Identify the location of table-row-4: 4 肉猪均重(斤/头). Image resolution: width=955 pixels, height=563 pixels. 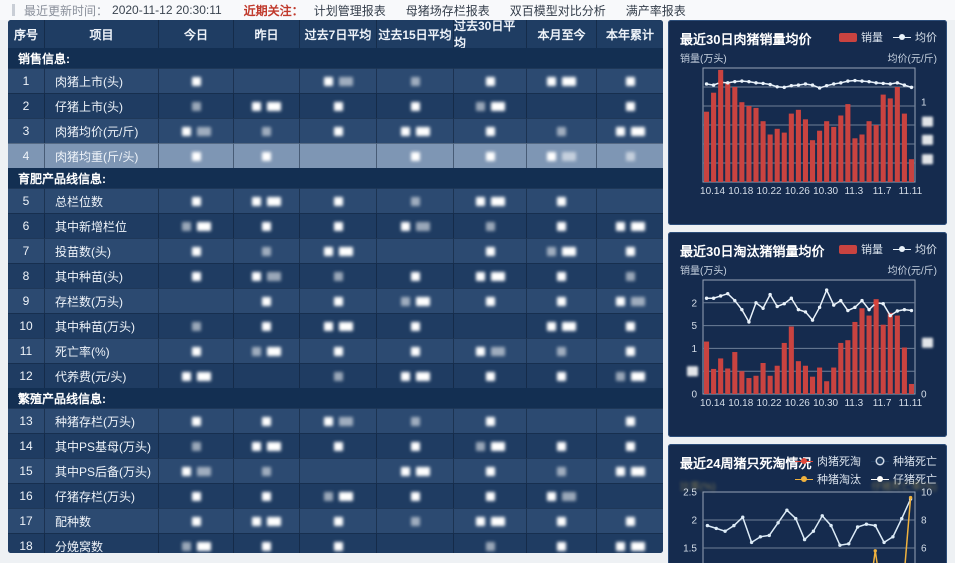
(335, 155).